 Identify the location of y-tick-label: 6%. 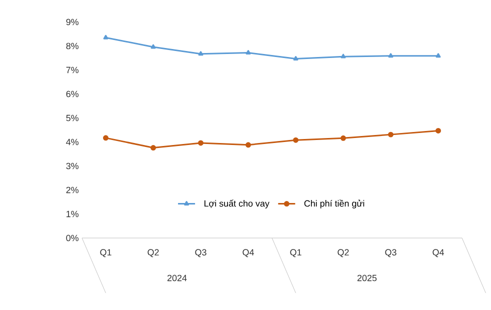
(72, 94).